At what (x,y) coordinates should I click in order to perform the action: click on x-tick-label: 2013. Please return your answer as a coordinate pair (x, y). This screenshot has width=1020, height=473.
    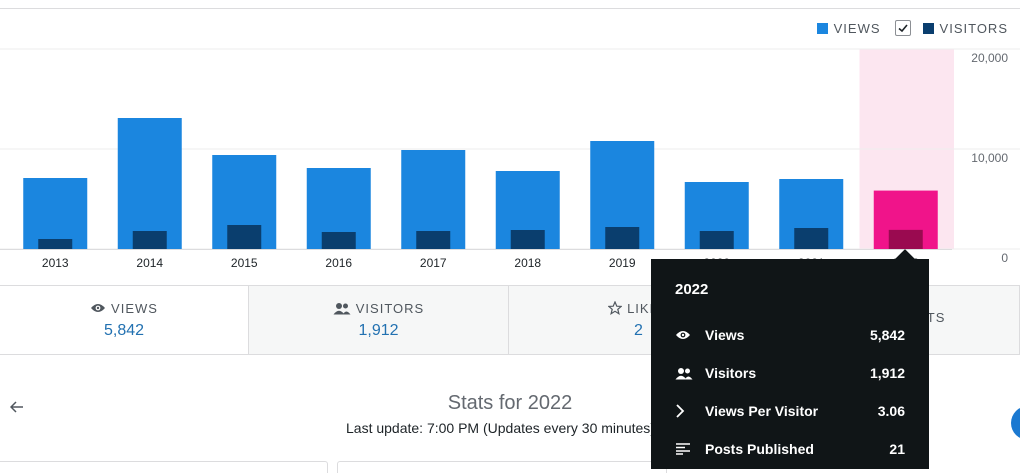
    Looking at the image, I should click on (55, 263).